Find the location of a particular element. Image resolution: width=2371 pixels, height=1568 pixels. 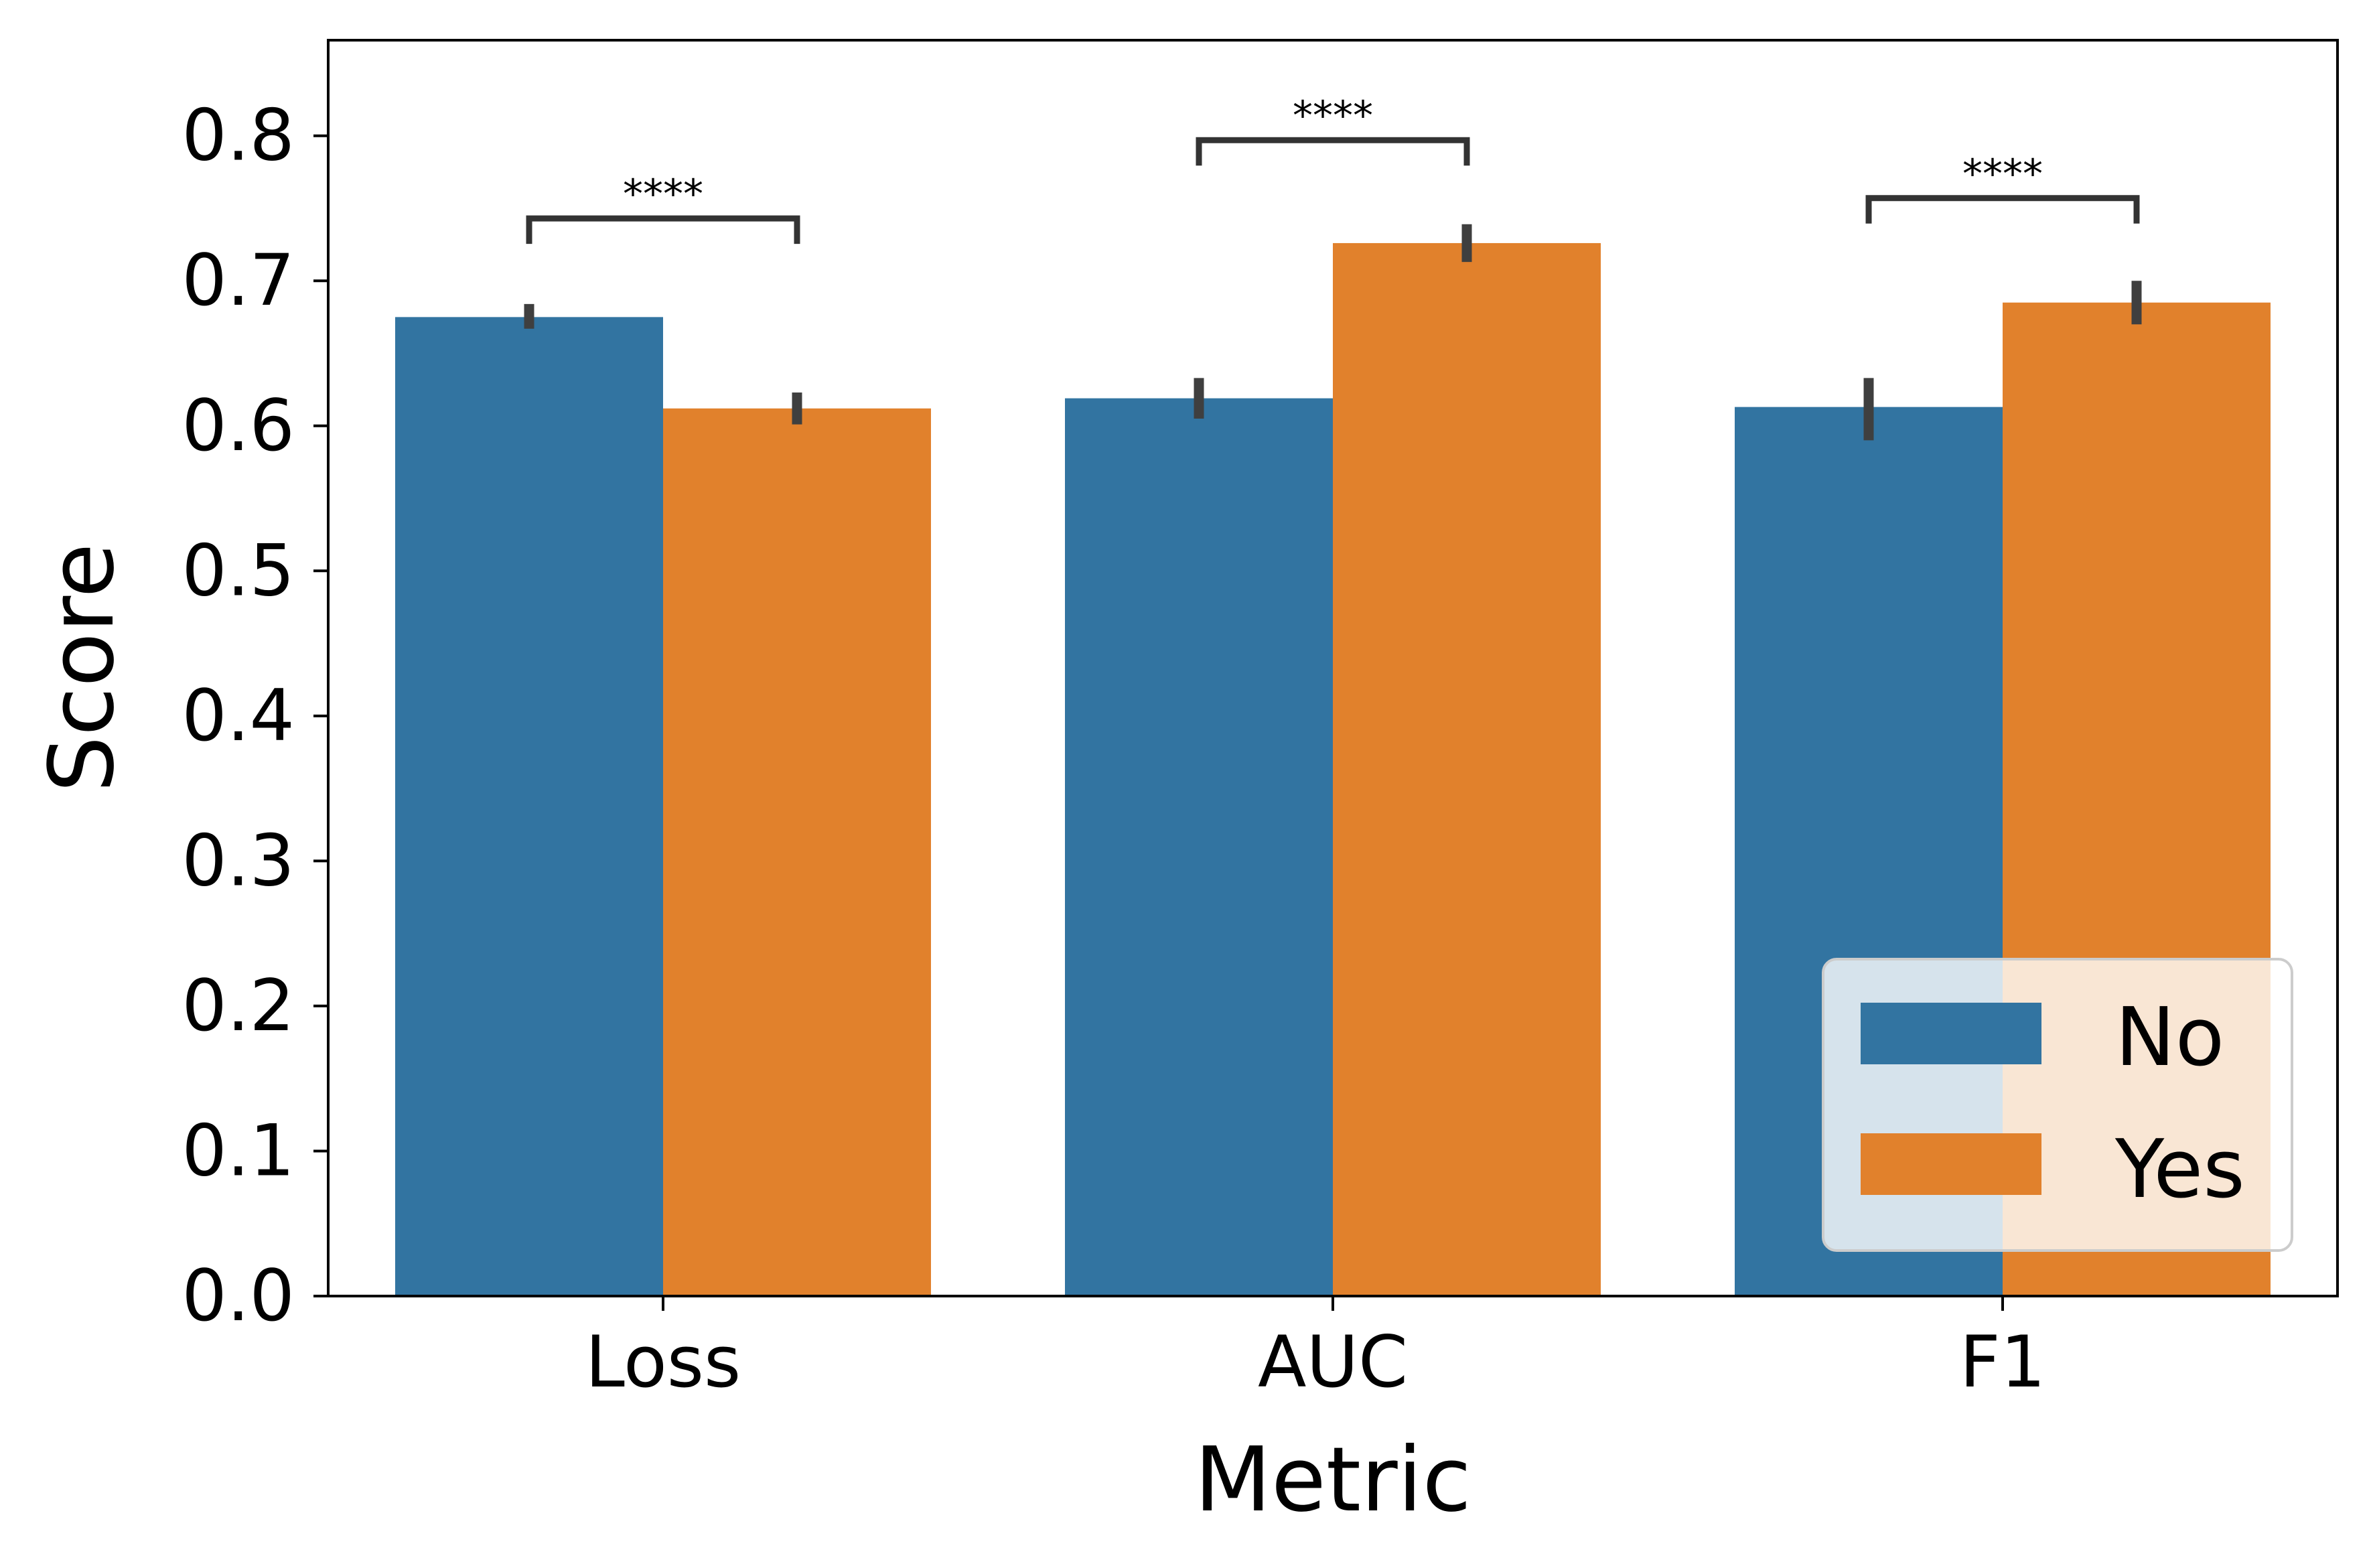

bar-auc-yes is located at coordinates (1467, 769).